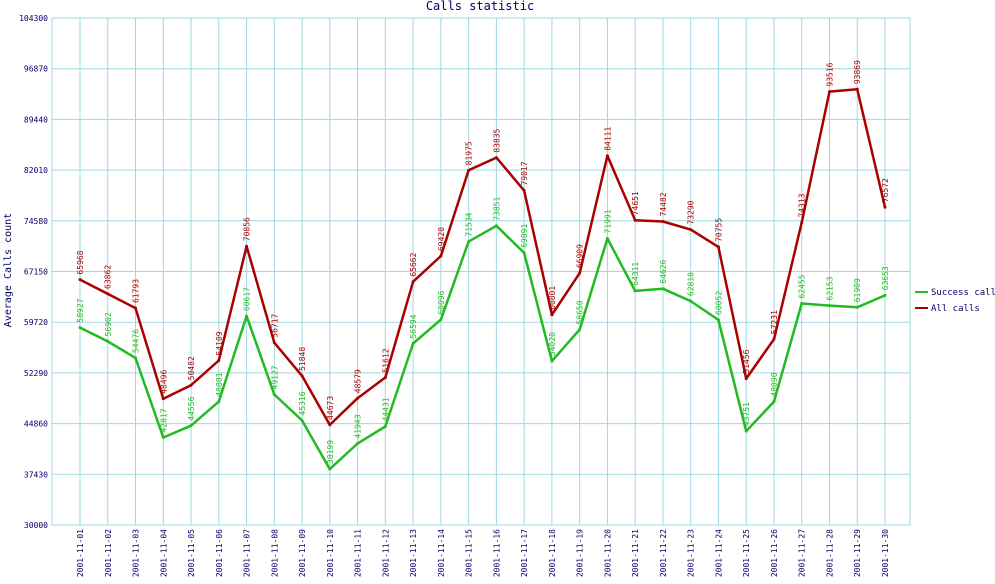 This screenshot has width=995, height=584. I want to click on data-label: 51612, so click(385, 360).